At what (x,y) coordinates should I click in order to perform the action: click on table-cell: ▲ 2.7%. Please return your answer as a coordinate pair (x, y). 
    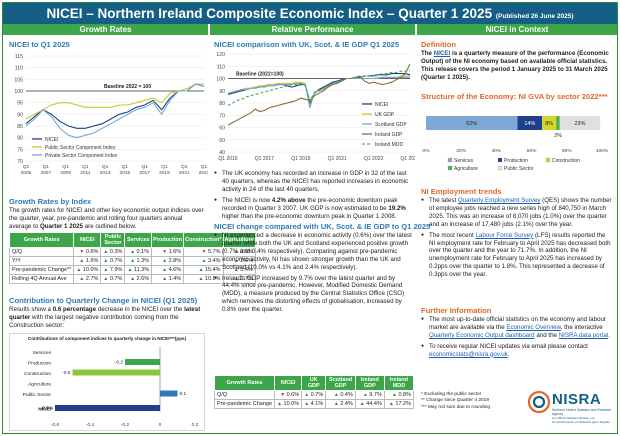
    Looking at the image, I should click on (87, 279).